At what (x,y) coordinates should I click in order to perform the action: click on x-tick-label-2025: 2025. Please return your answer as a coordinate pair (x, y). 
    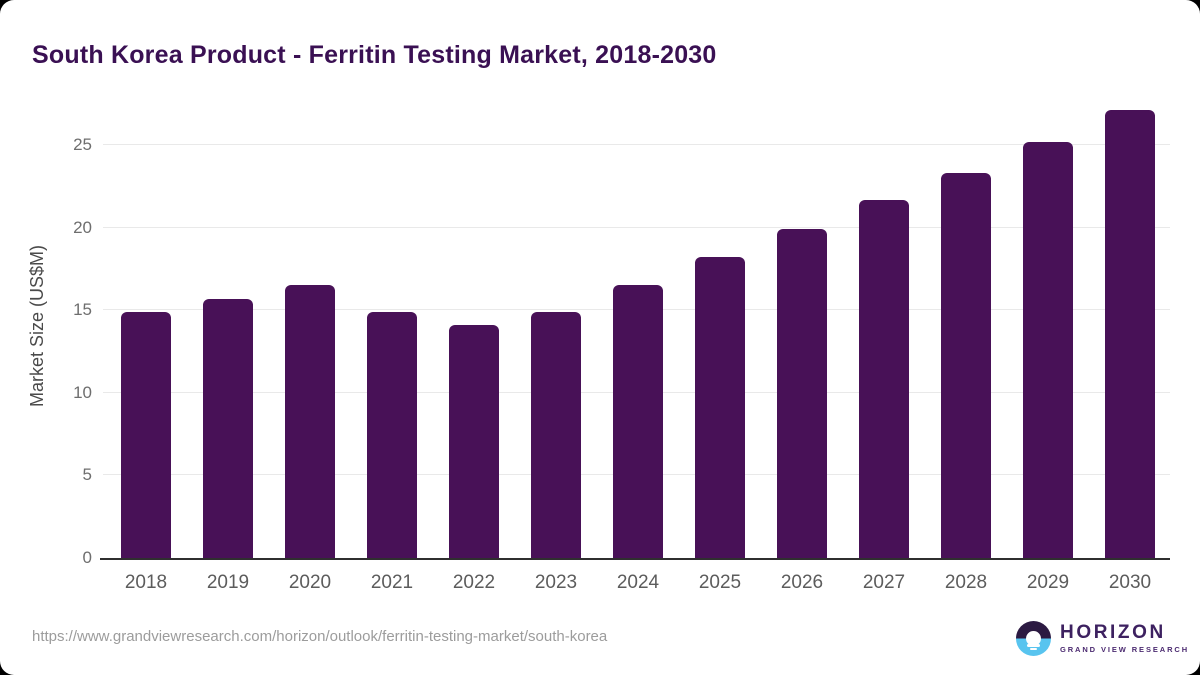
    Looking at the image, I should click on (720, 582).